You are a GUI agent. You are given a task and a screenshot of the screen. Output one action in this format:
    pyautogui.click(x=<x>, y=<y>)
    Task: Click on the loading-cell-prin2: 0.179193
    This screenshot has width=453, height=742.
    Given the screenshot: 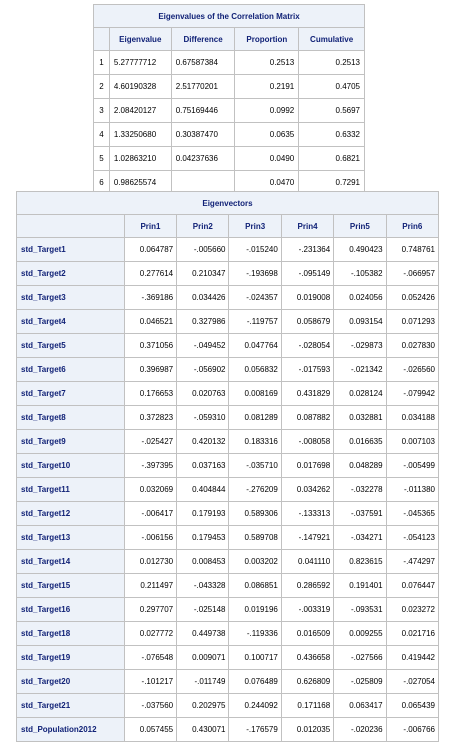 What is the action you would take?
    pyautogui.click(x=203, y=513)
    